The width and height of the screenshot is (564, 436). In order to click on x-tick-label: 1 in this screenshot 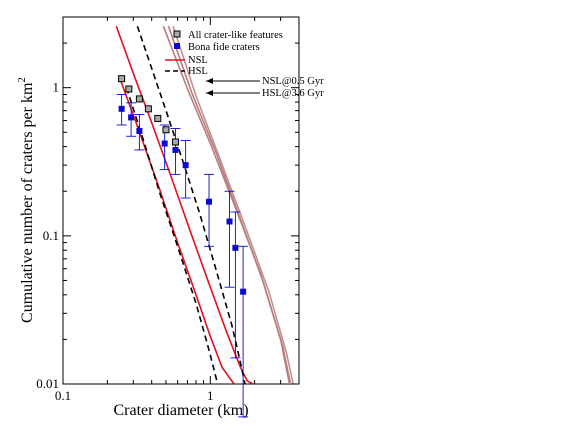, I will do `click(210, 395)`.